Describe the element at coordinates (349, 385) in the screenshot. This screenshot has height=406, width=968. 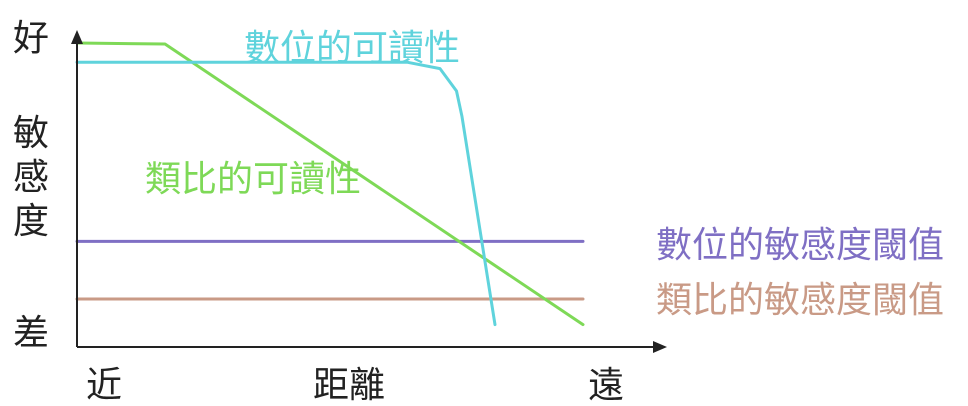
I see `x-axis-label: 距離` at that location.